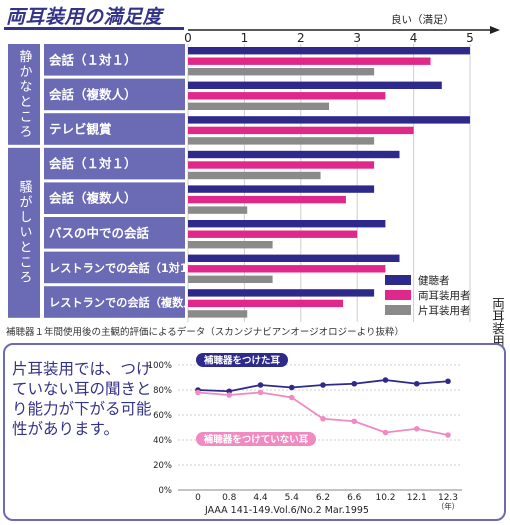 The image size is (510, 525). I want to click on legend: 健聴者両耳装用者片耳装用者, so click(445, 295).